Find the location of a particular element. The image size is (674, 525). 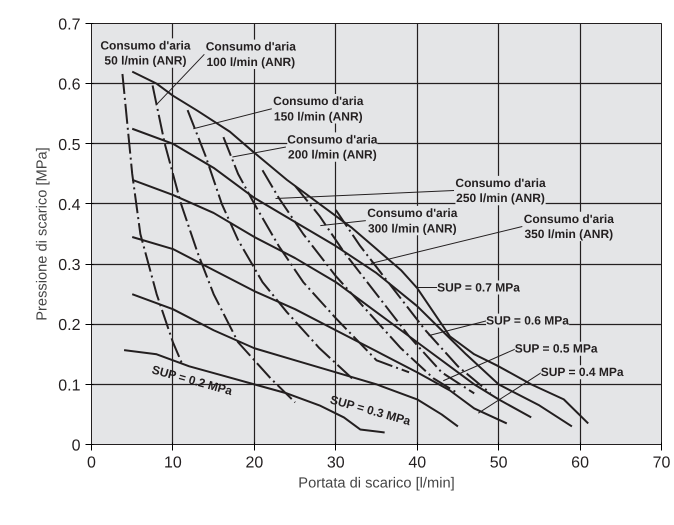

y-axis-title: Pressione di scarico [MPa] is located at coordinates (42, 234).